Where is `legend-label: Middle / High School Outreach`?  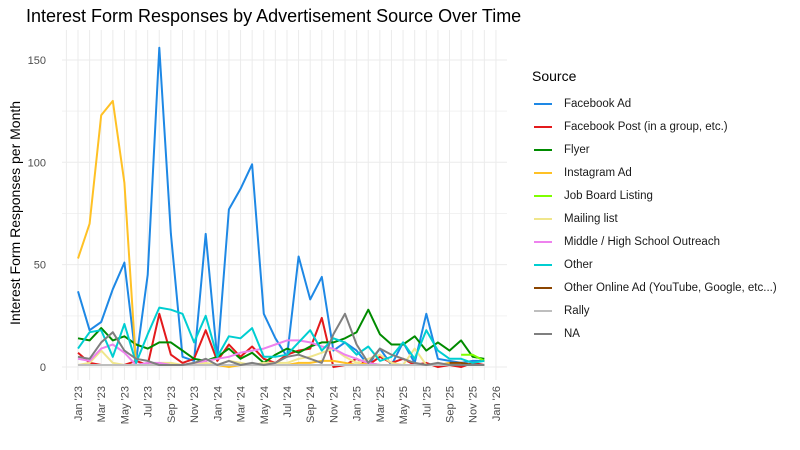
legend-label: Middle / High School Outreach is located at coordinates (642, 241).